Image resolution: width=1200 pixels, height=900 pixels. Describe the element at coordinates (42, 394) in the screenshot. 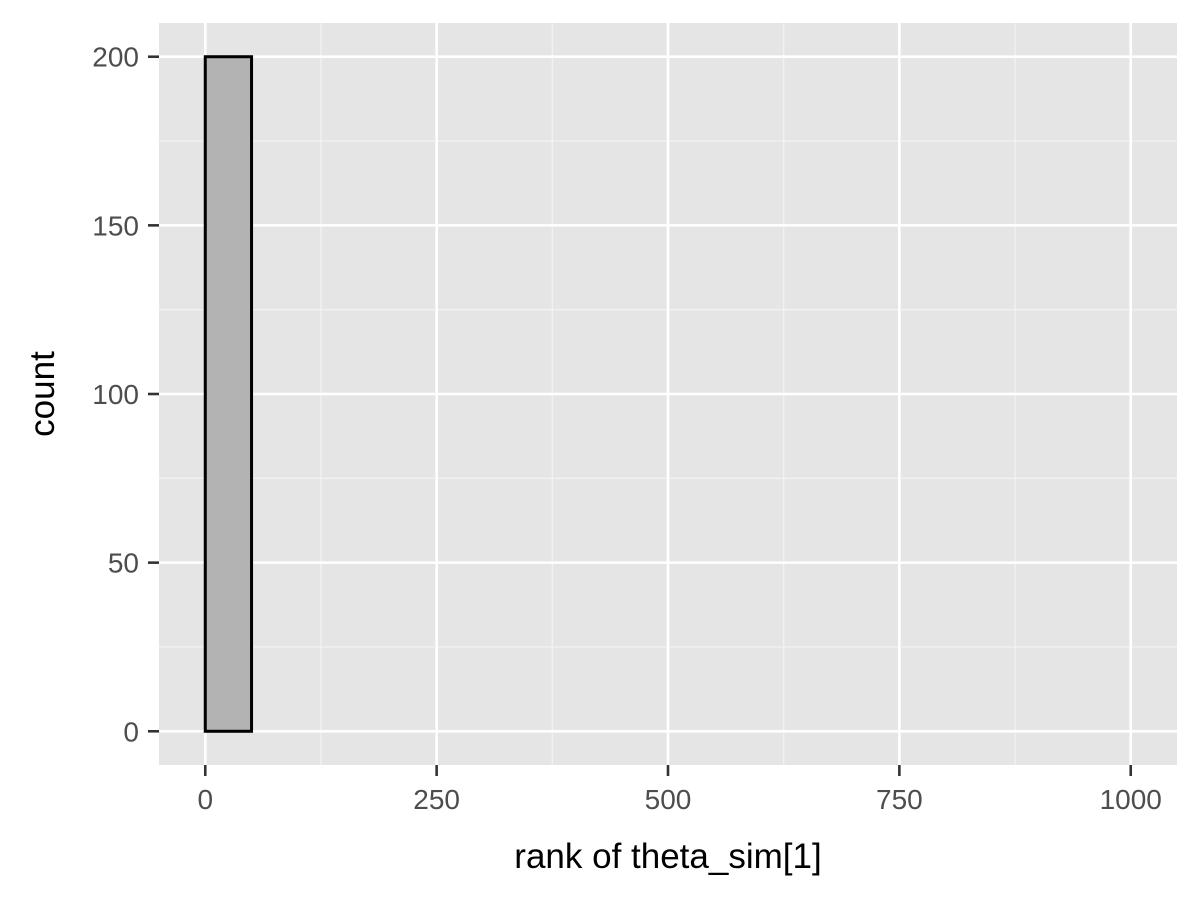

I see `y-axis-title: count` at that location.